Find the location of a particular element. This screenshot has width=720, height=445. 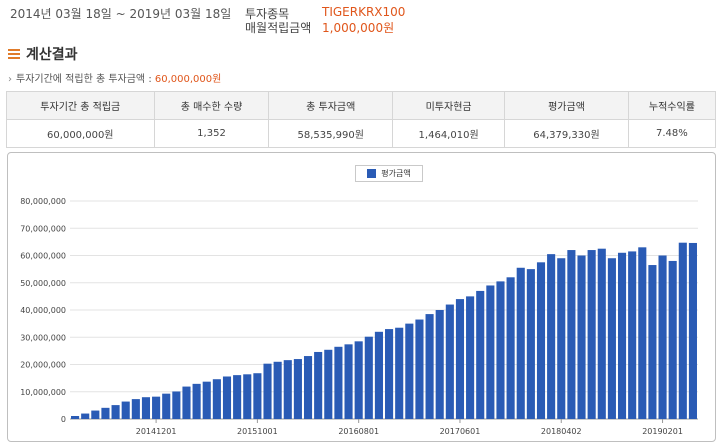

y-tick-label: 80,000,000 is located at coordinates (43, 201).